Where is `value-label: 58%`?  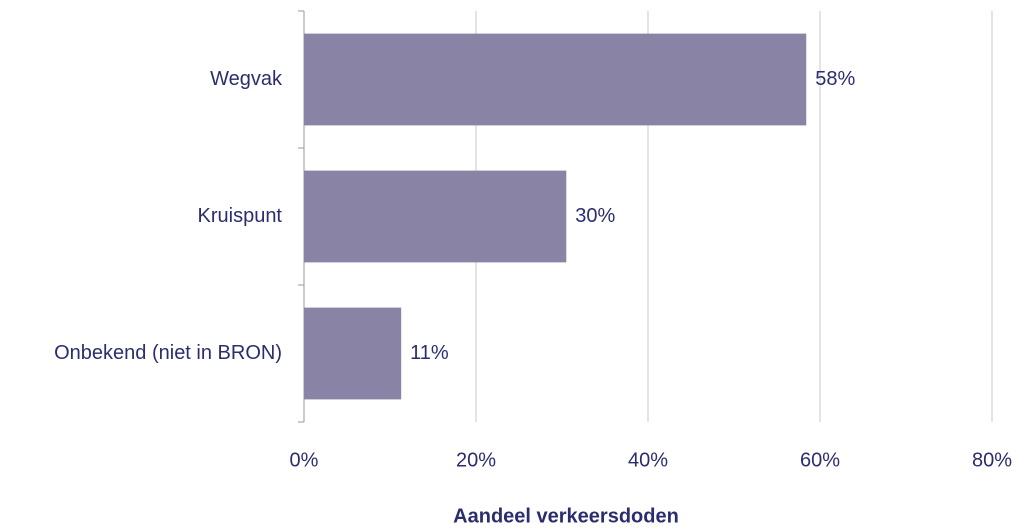
value-label: 58% is located at coordinates (835, 79).